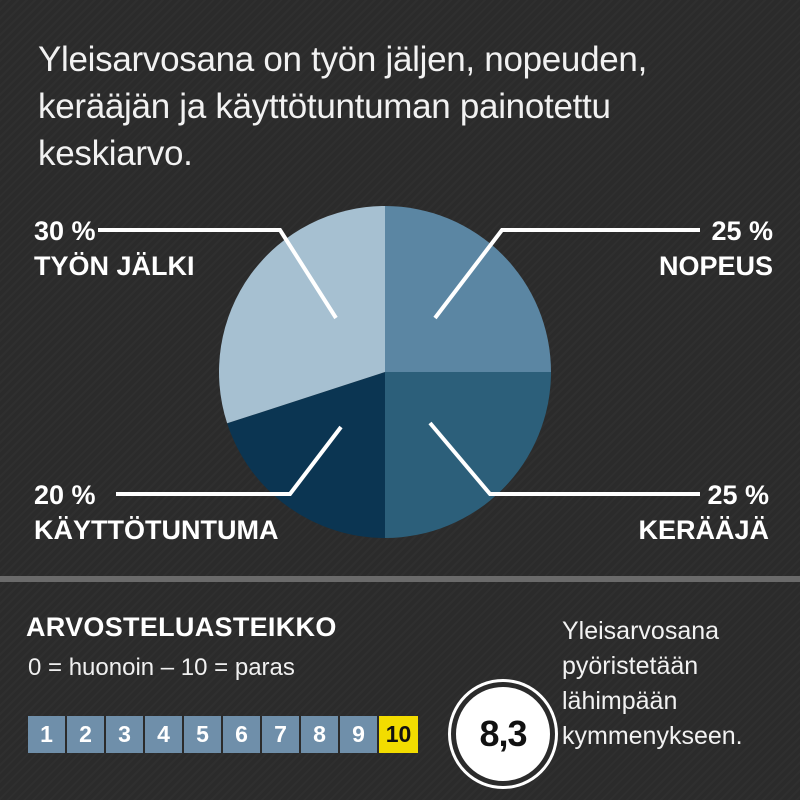  What do you see at coordinates (65, 231) in the screenshot?
I see `slice-value-tyon-jalki: 30 %` at bounding box center [65, 231].